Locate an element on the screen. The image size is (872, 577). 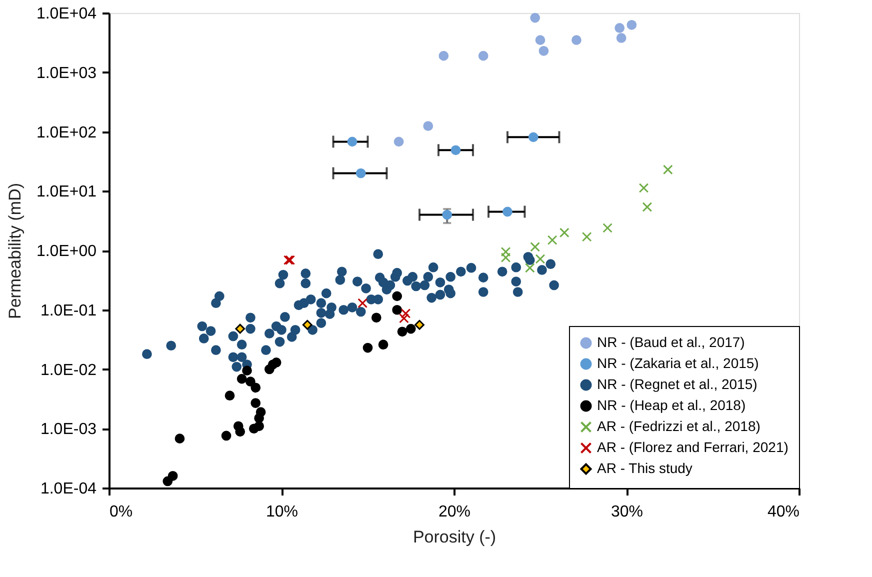
y-axis-title: Permeability (mD) is located at coordinates (14, 251).